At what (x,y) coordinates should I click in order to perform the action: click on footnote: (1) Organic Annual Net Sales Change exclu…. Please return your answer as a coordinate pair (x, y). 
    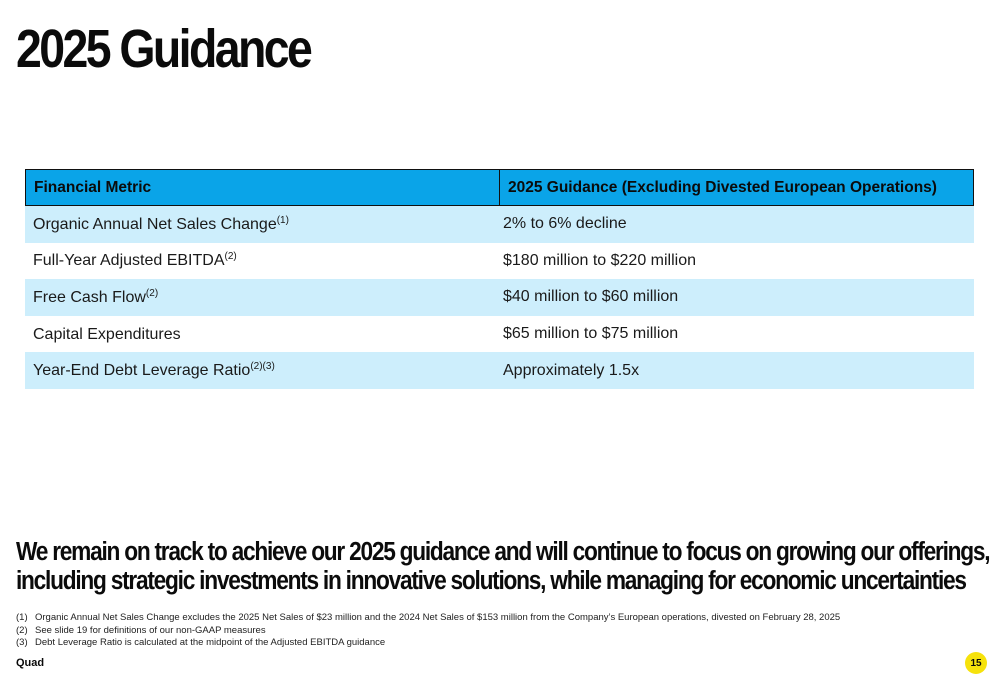
    Looking at the image, I should click on (428, 618).